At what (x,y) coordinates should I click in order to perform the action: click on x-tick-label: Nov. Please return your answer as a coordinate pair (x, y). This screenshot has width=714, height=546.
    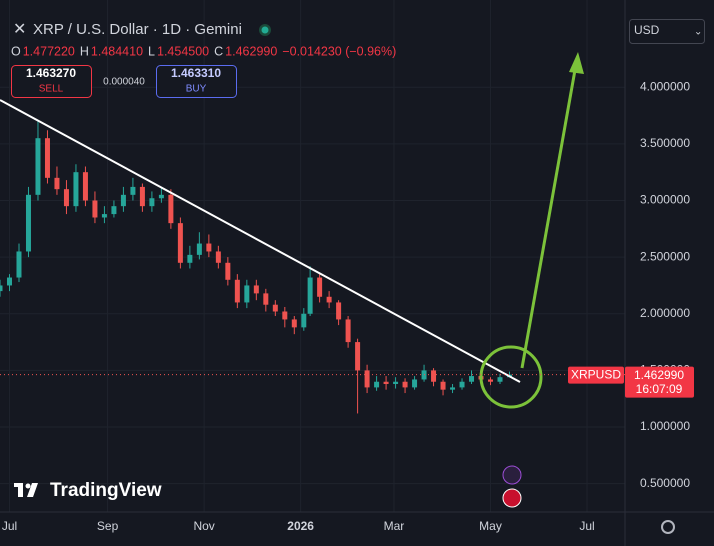
    Looking at the image, I should click on (203, 526).